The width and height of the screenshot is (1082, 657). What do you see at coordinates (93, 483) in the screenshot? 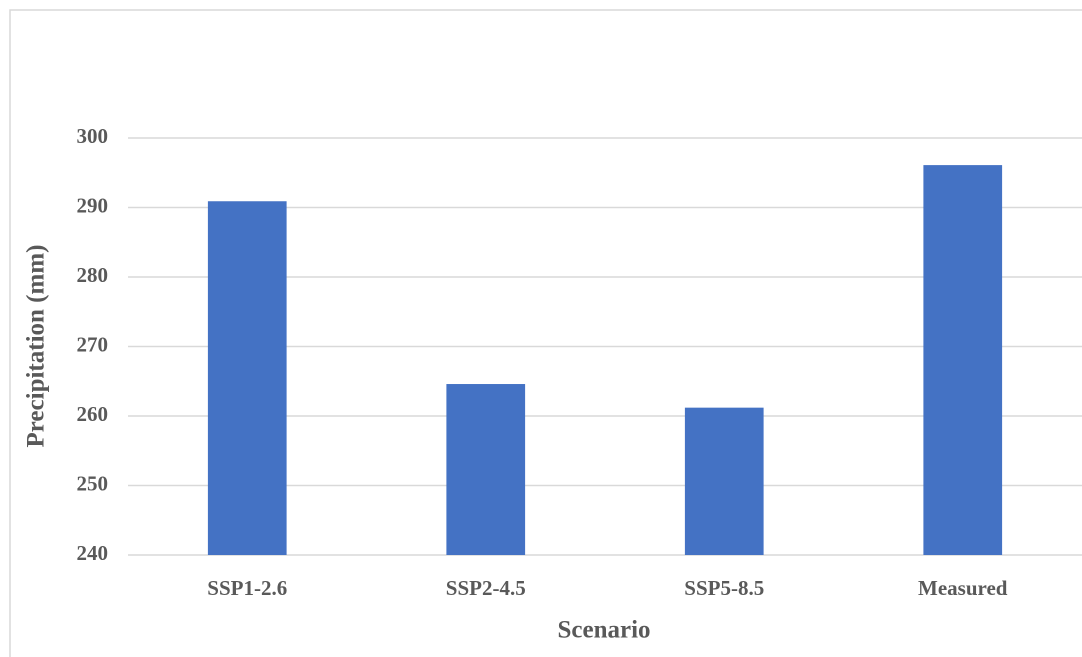
I see `y-tick-label: 250` at bounding box center [93, 483].